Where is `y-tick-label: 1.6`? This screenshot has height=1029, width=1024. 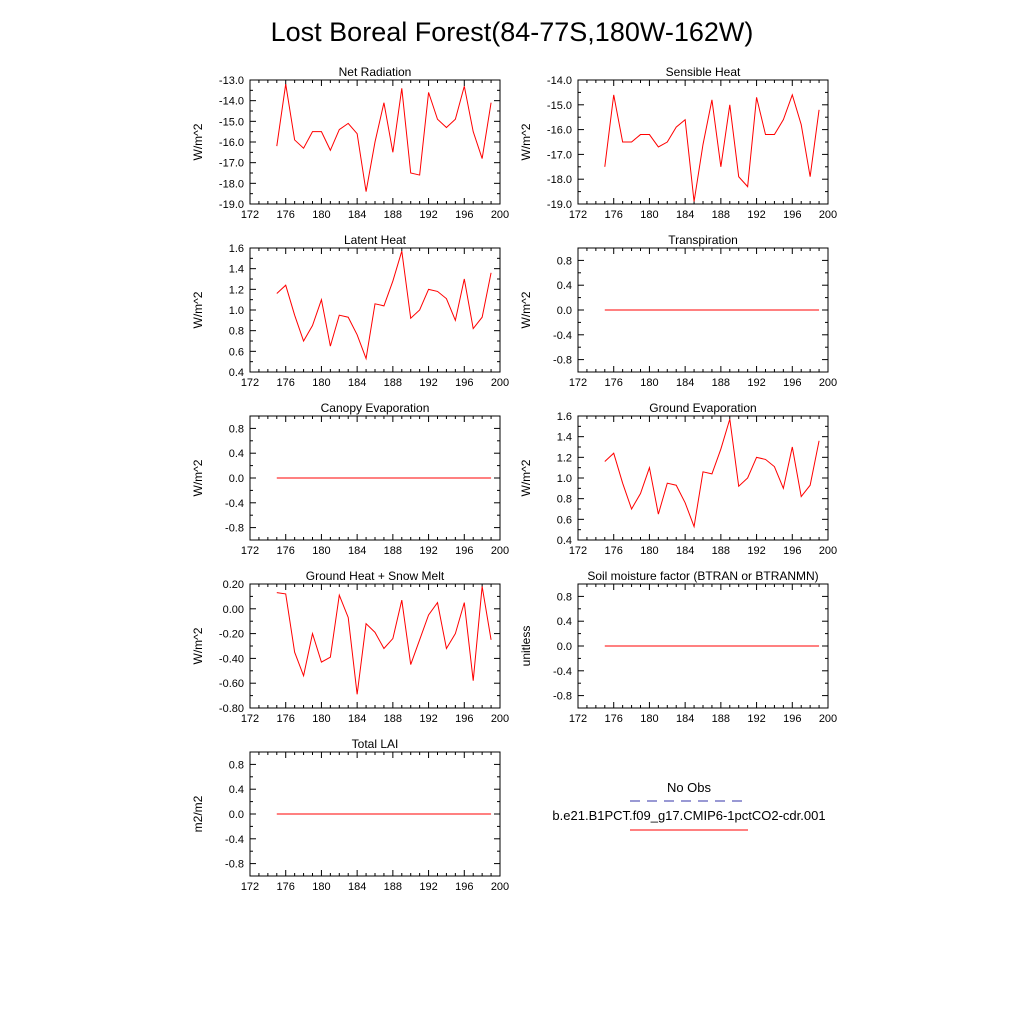
y-tick-label: 1.6 is located at coordinates (564, 417).